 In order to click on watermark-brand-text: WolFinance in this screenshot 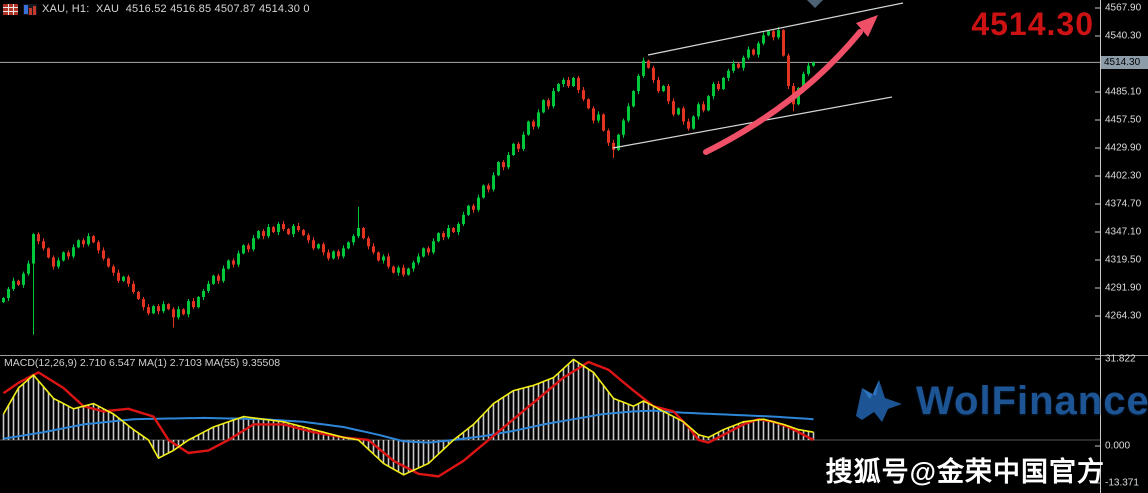, I will do `click(1032, 400)`.